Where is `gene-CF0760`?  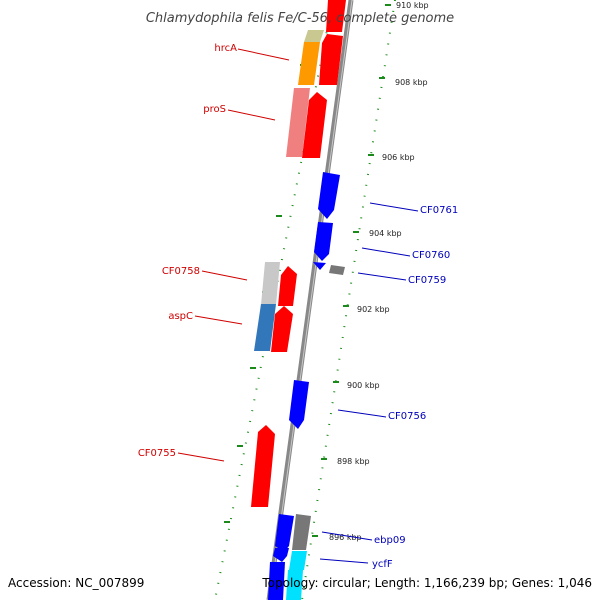 gene-CF0760 is located at coordinates (323, 241).